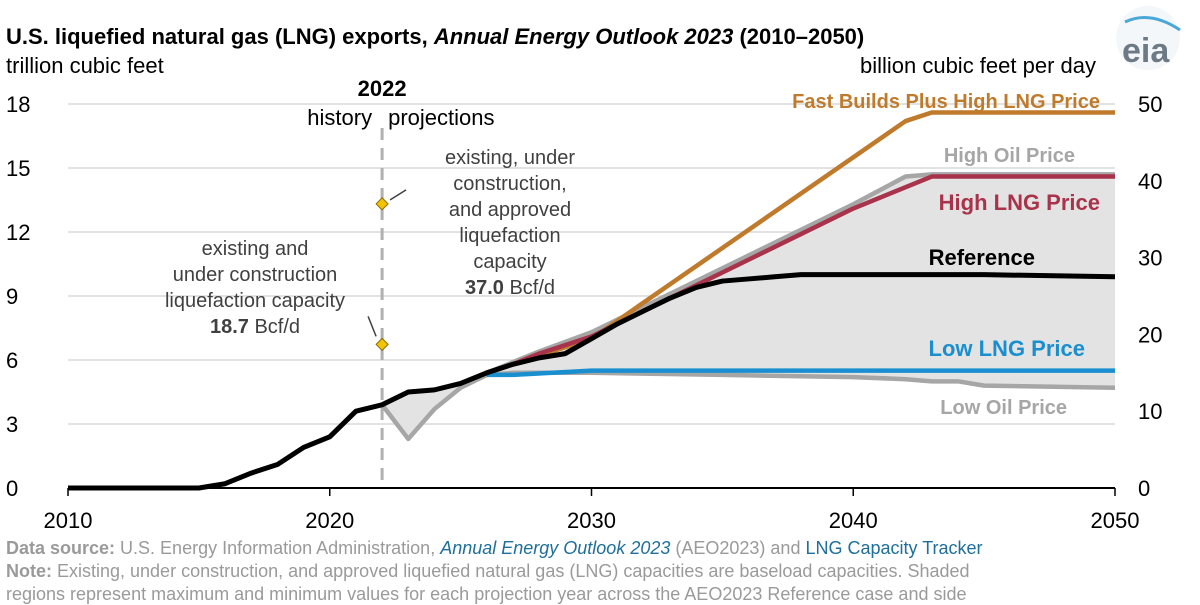  What do you see at coordinates (229, 327) in the screenshot?
I see `annotation-value-number: 18.7` at bounding box center [229, 327].